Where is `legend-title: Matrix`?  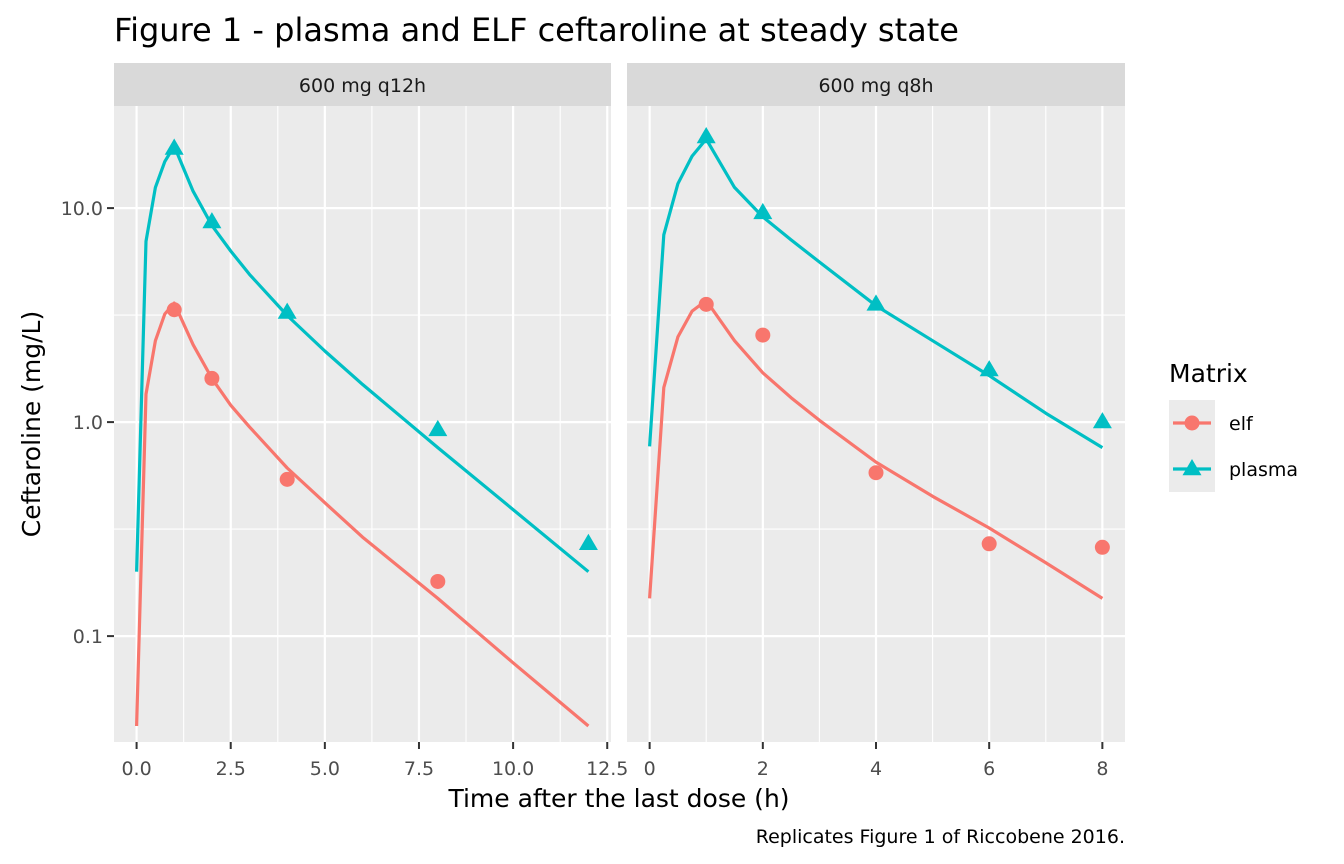
legend-title: Matrix is located at coordinates (1208, 373).